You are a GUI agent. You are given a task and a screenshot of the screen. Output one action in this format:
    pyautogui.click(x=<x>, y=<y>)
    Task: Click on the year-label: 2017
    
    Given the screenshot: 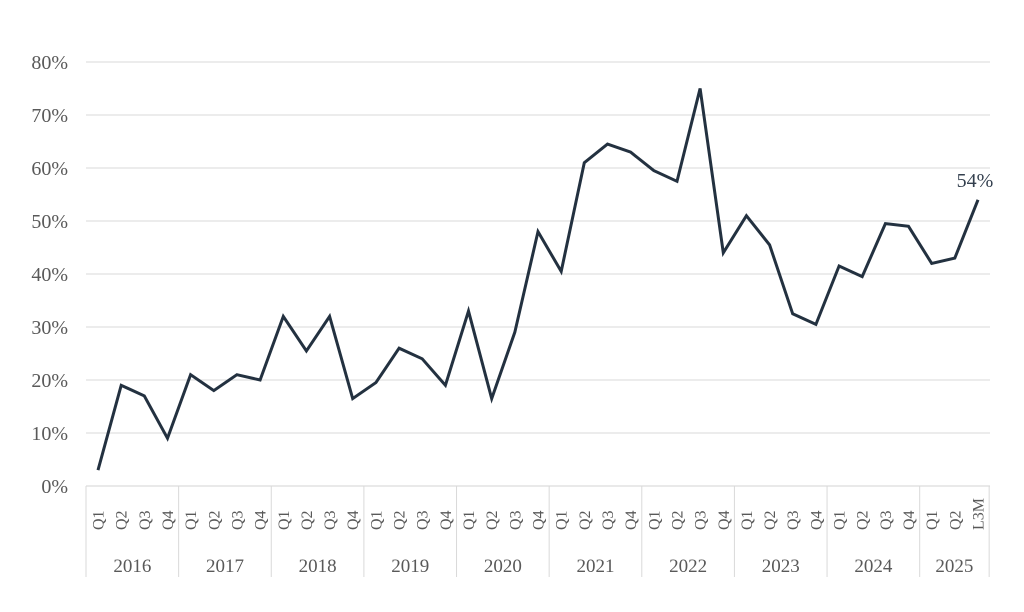 What is the action you would take?
    pyautogui.click(x=225, y=566)
    